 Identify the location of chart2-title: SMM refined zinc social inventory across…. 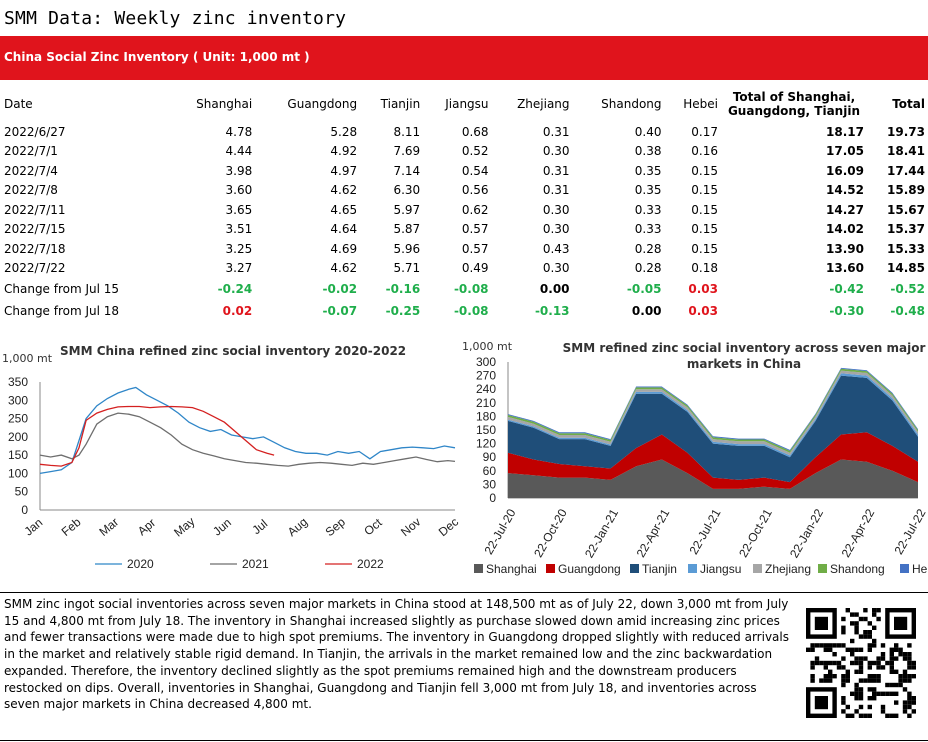
(744, 356).